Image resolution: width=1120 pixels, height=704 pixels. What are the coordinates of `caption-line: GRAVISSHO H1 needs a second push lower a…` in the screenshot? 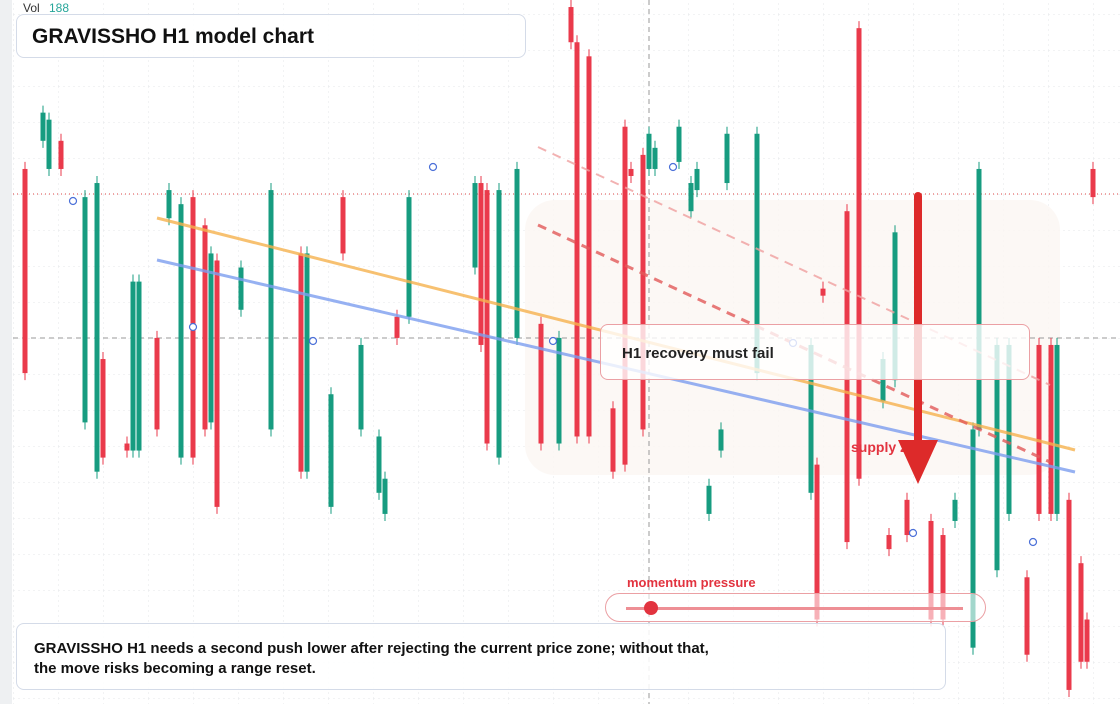 It's located at (371, 648).